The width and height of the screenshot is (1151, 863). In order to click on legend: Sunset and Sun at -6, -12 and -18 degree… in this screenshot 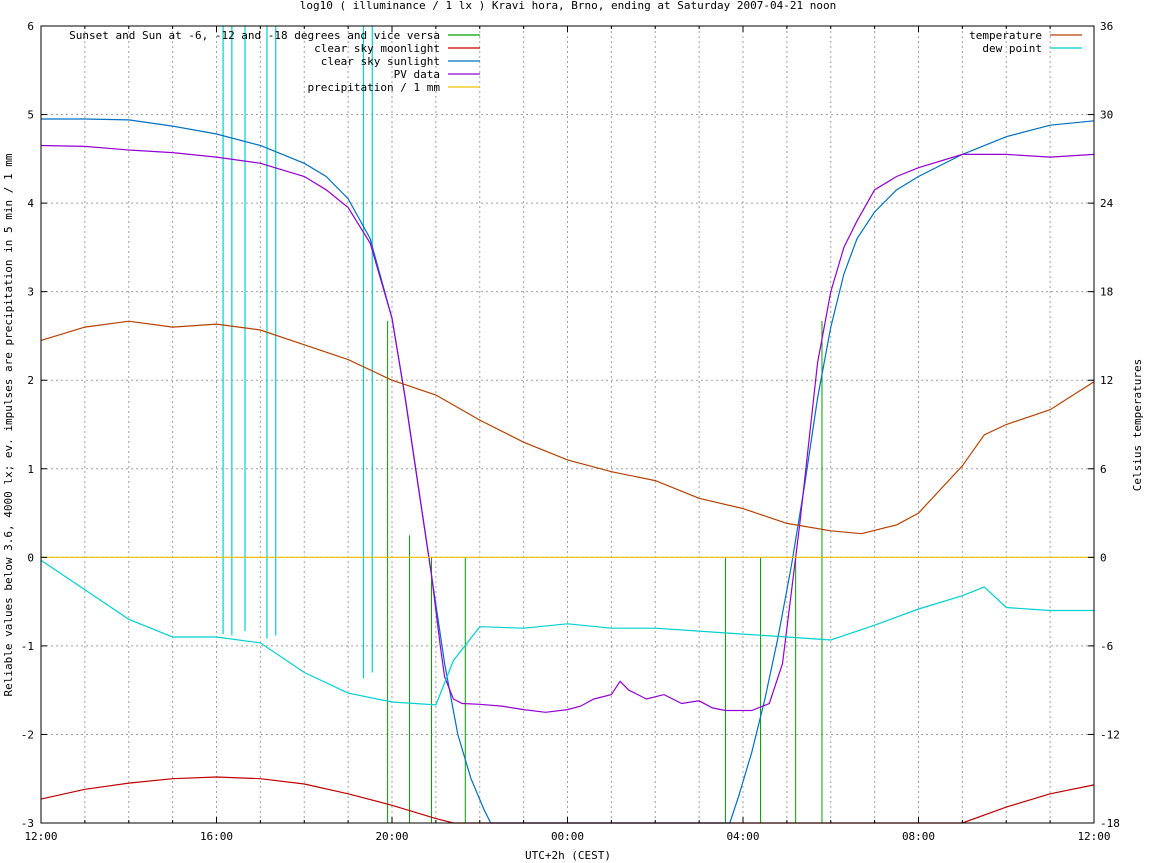, I will do `click(575, 61)`.